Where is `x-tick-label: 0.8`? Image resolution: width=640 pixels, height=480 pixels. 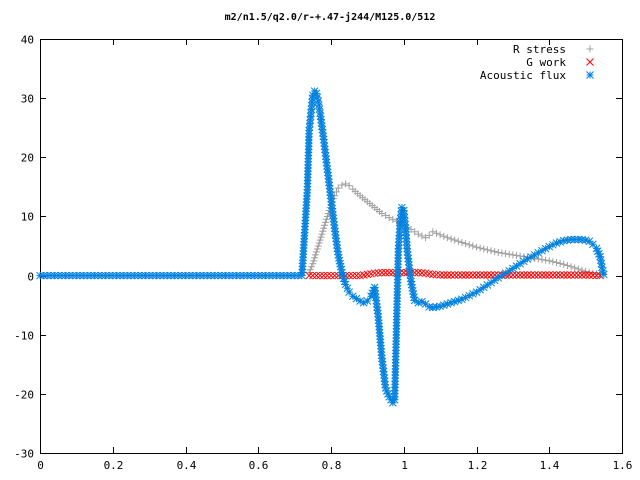 x-tick-label: 0.8 is located at coordinates (332, 465).